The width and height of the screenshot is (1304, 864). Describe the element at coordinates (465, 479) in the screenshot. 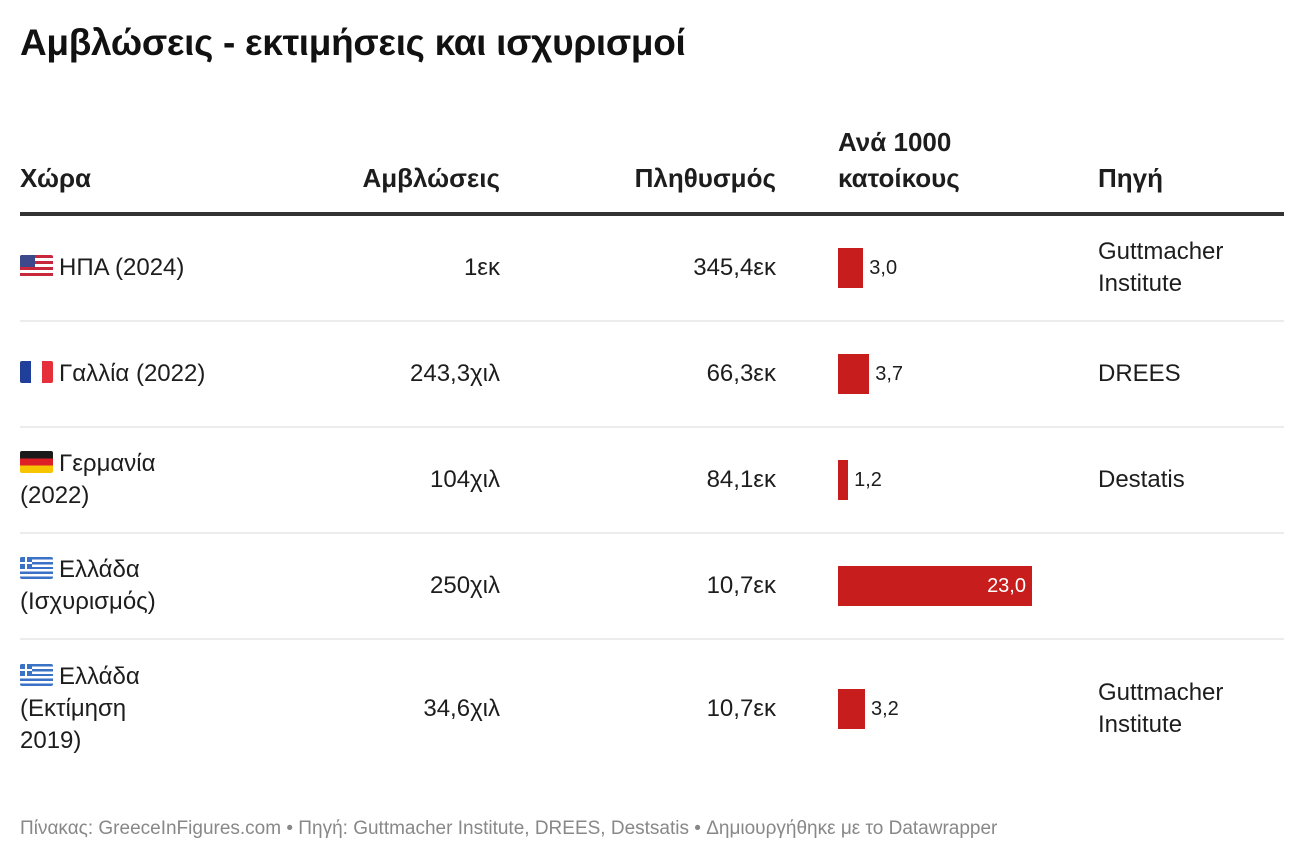

I see `abortions-cell: 104χιλ` at that location.